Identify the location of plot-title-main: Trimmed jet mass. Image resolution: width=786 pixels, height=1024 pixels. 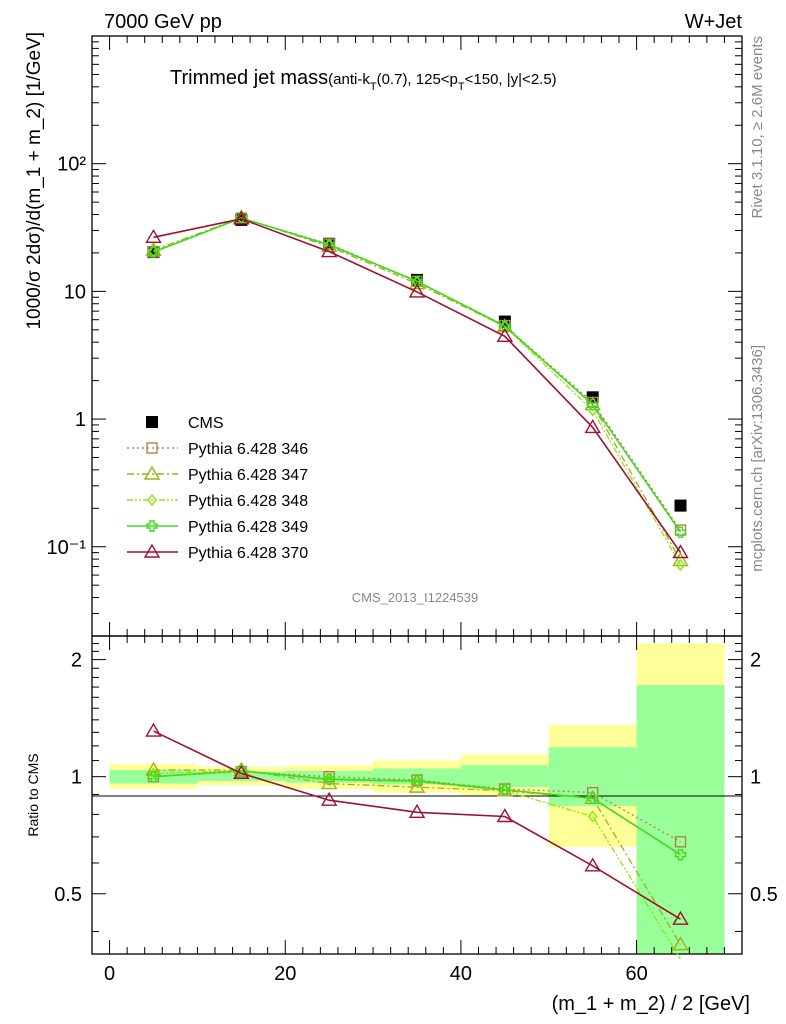
(249, 78).